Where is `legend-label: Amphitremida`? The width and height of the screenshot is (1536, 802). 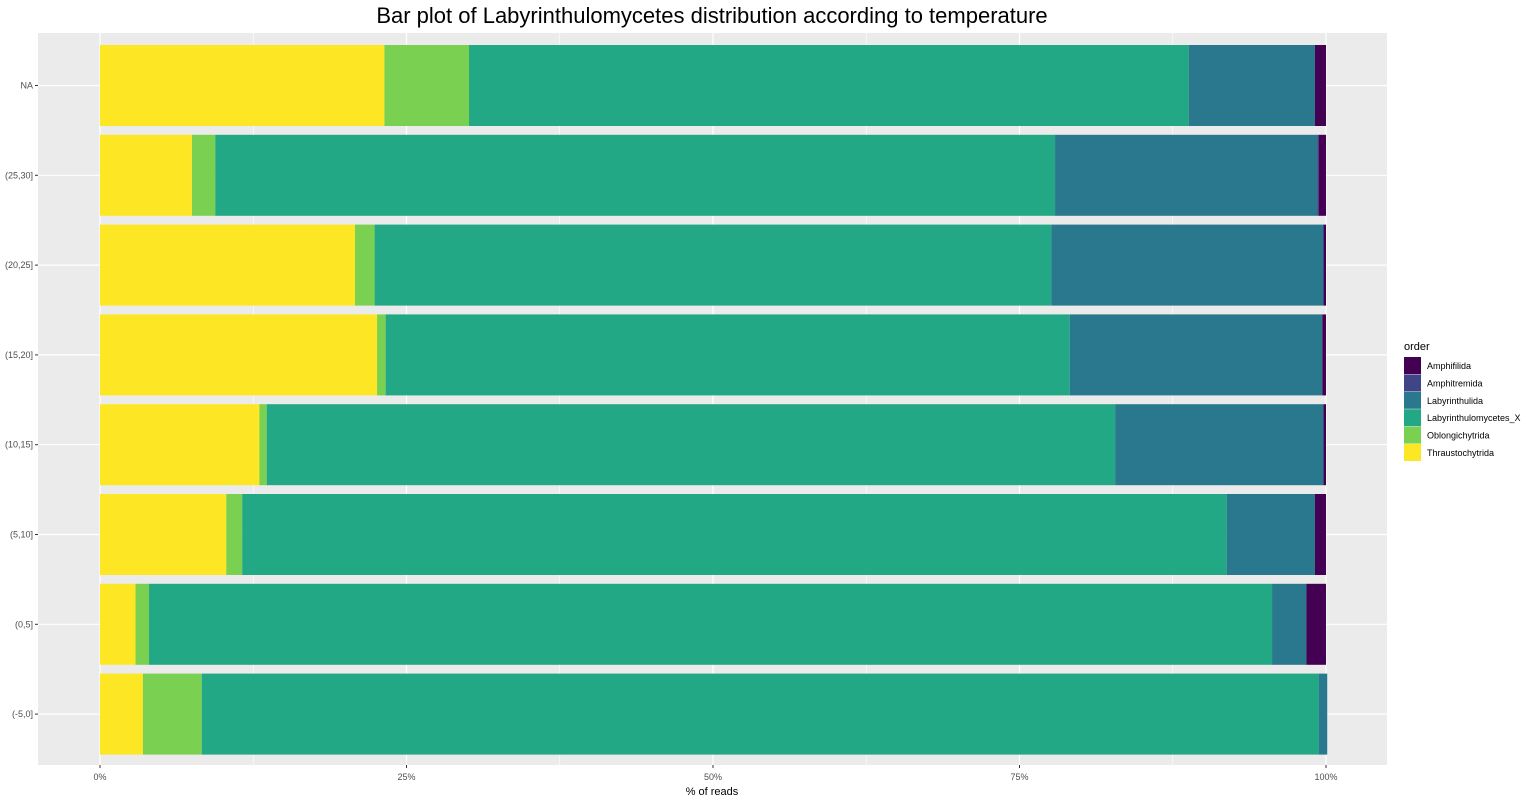 legend-label: Amphitremida is located at coordinates (1455, 383).